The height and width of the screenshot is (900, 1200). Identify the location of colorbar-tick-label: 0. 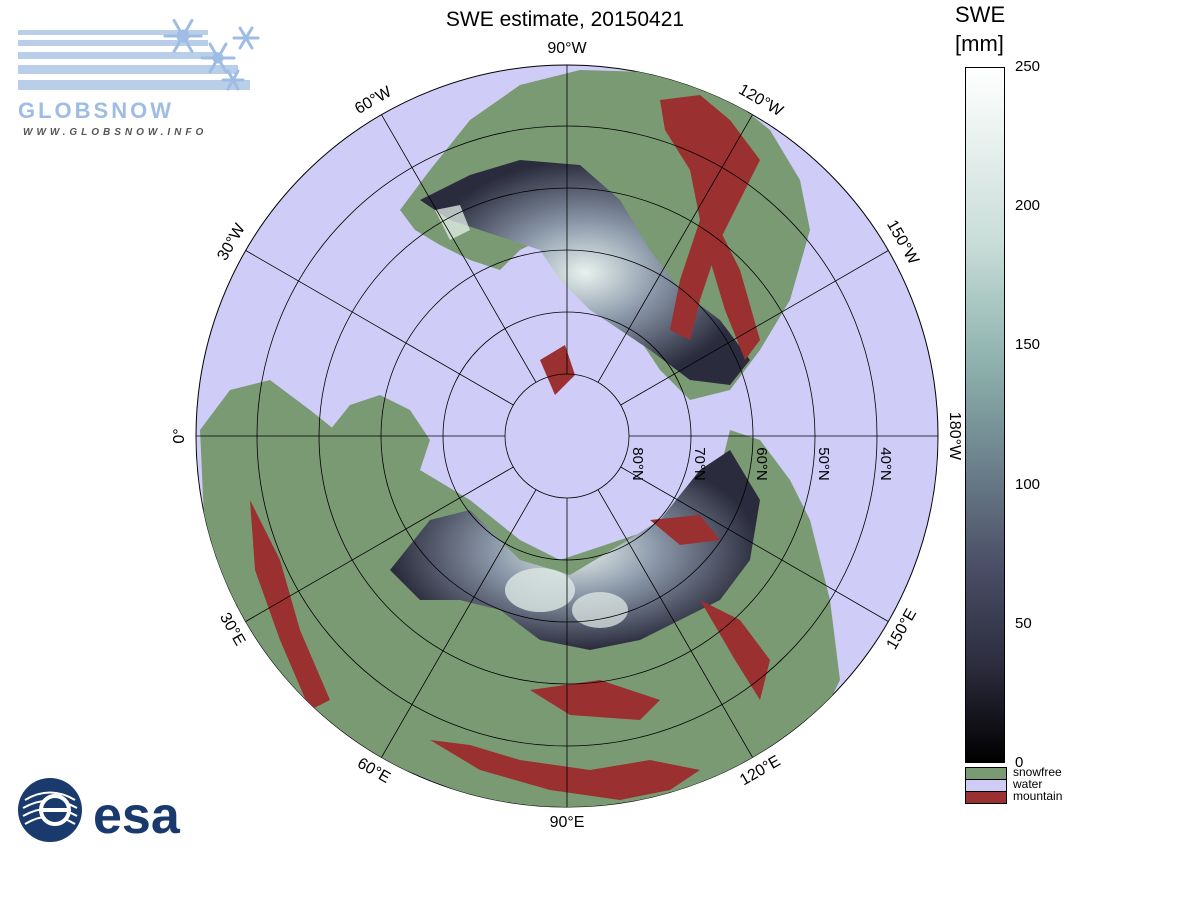
(1019, 762).